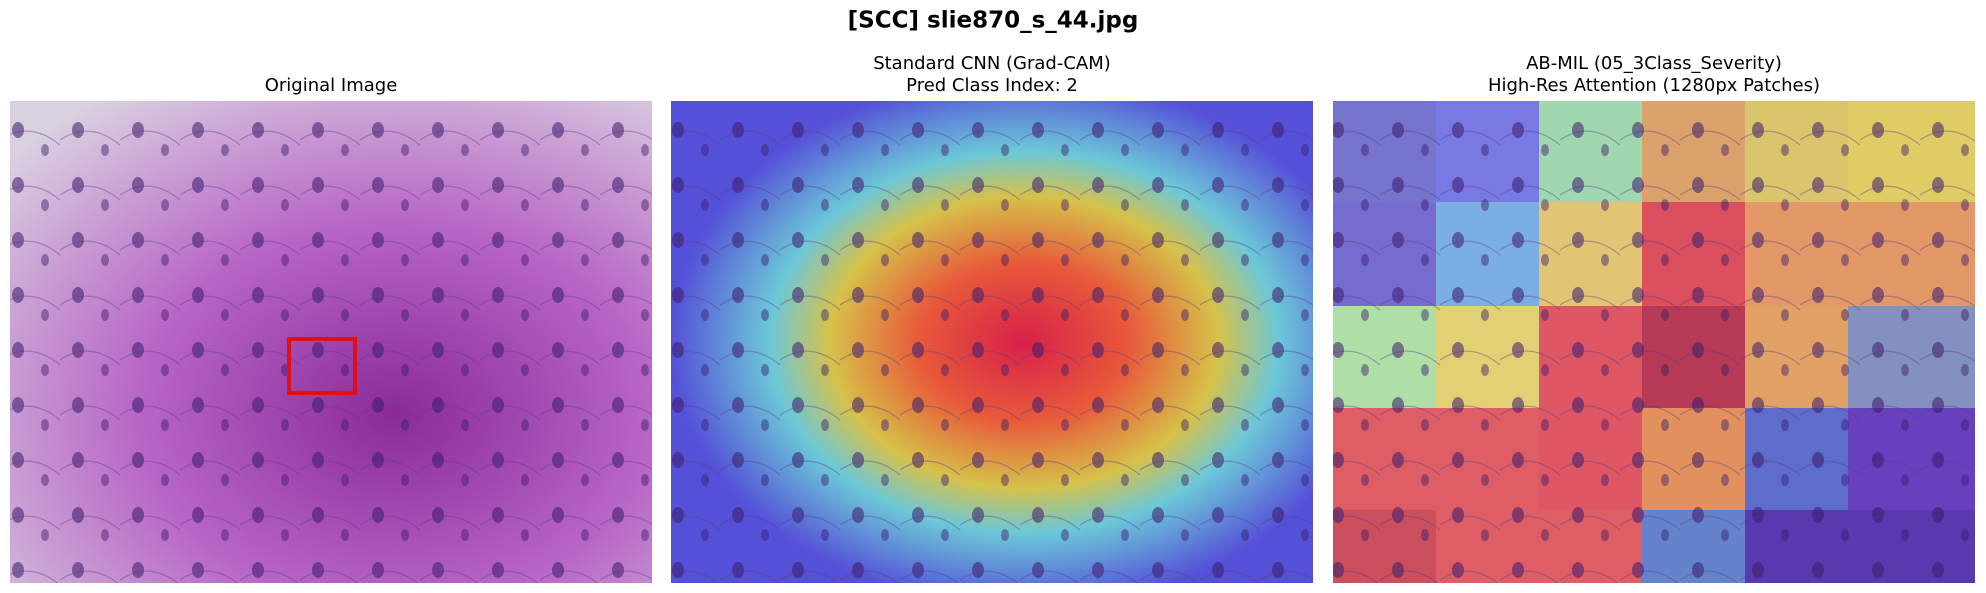  What do you see at coordinates (993, 21) in the screenshot?
I see `figure-title: [SCC] slie870_s_44.jpg` at bounding box center [993, 21].